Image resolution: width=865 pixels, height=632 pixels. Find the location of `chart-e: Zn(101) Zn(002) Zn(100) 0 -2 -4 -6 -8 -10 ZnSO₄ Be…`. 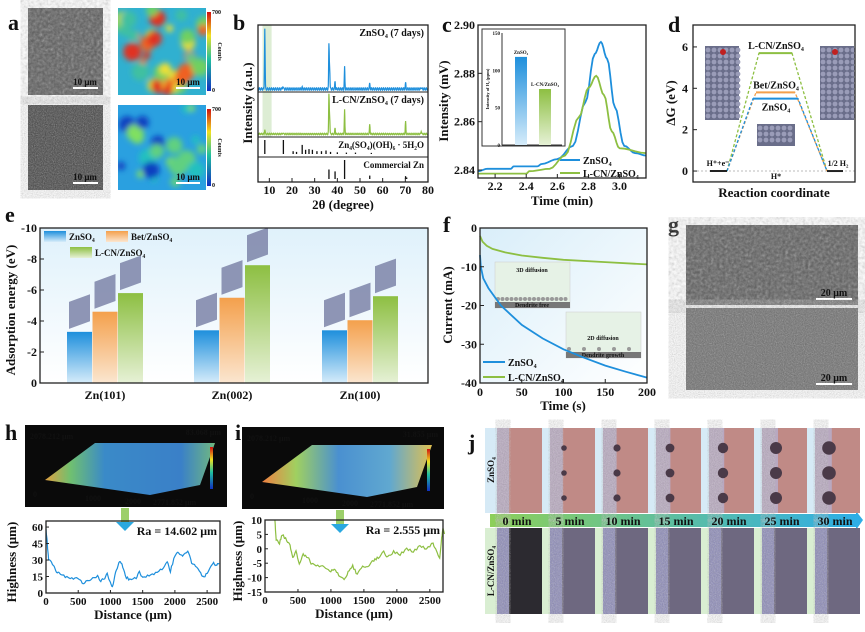

chart-e: Zn(101) Zn(002) Zn(100) 0 -2 -4 -6 -8 -10 ZnSO₄ Be… is located at coordinates (216, 311).